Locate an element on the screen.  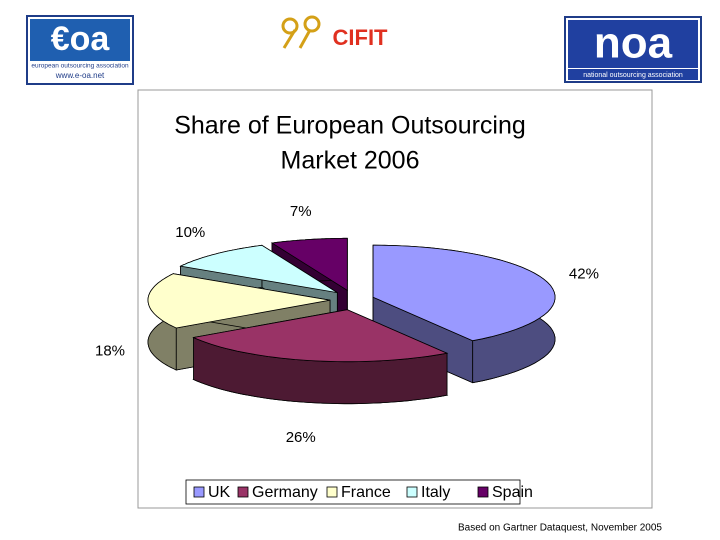
eoa-url: www.e-oa.net is located at coordinates (80, 75).